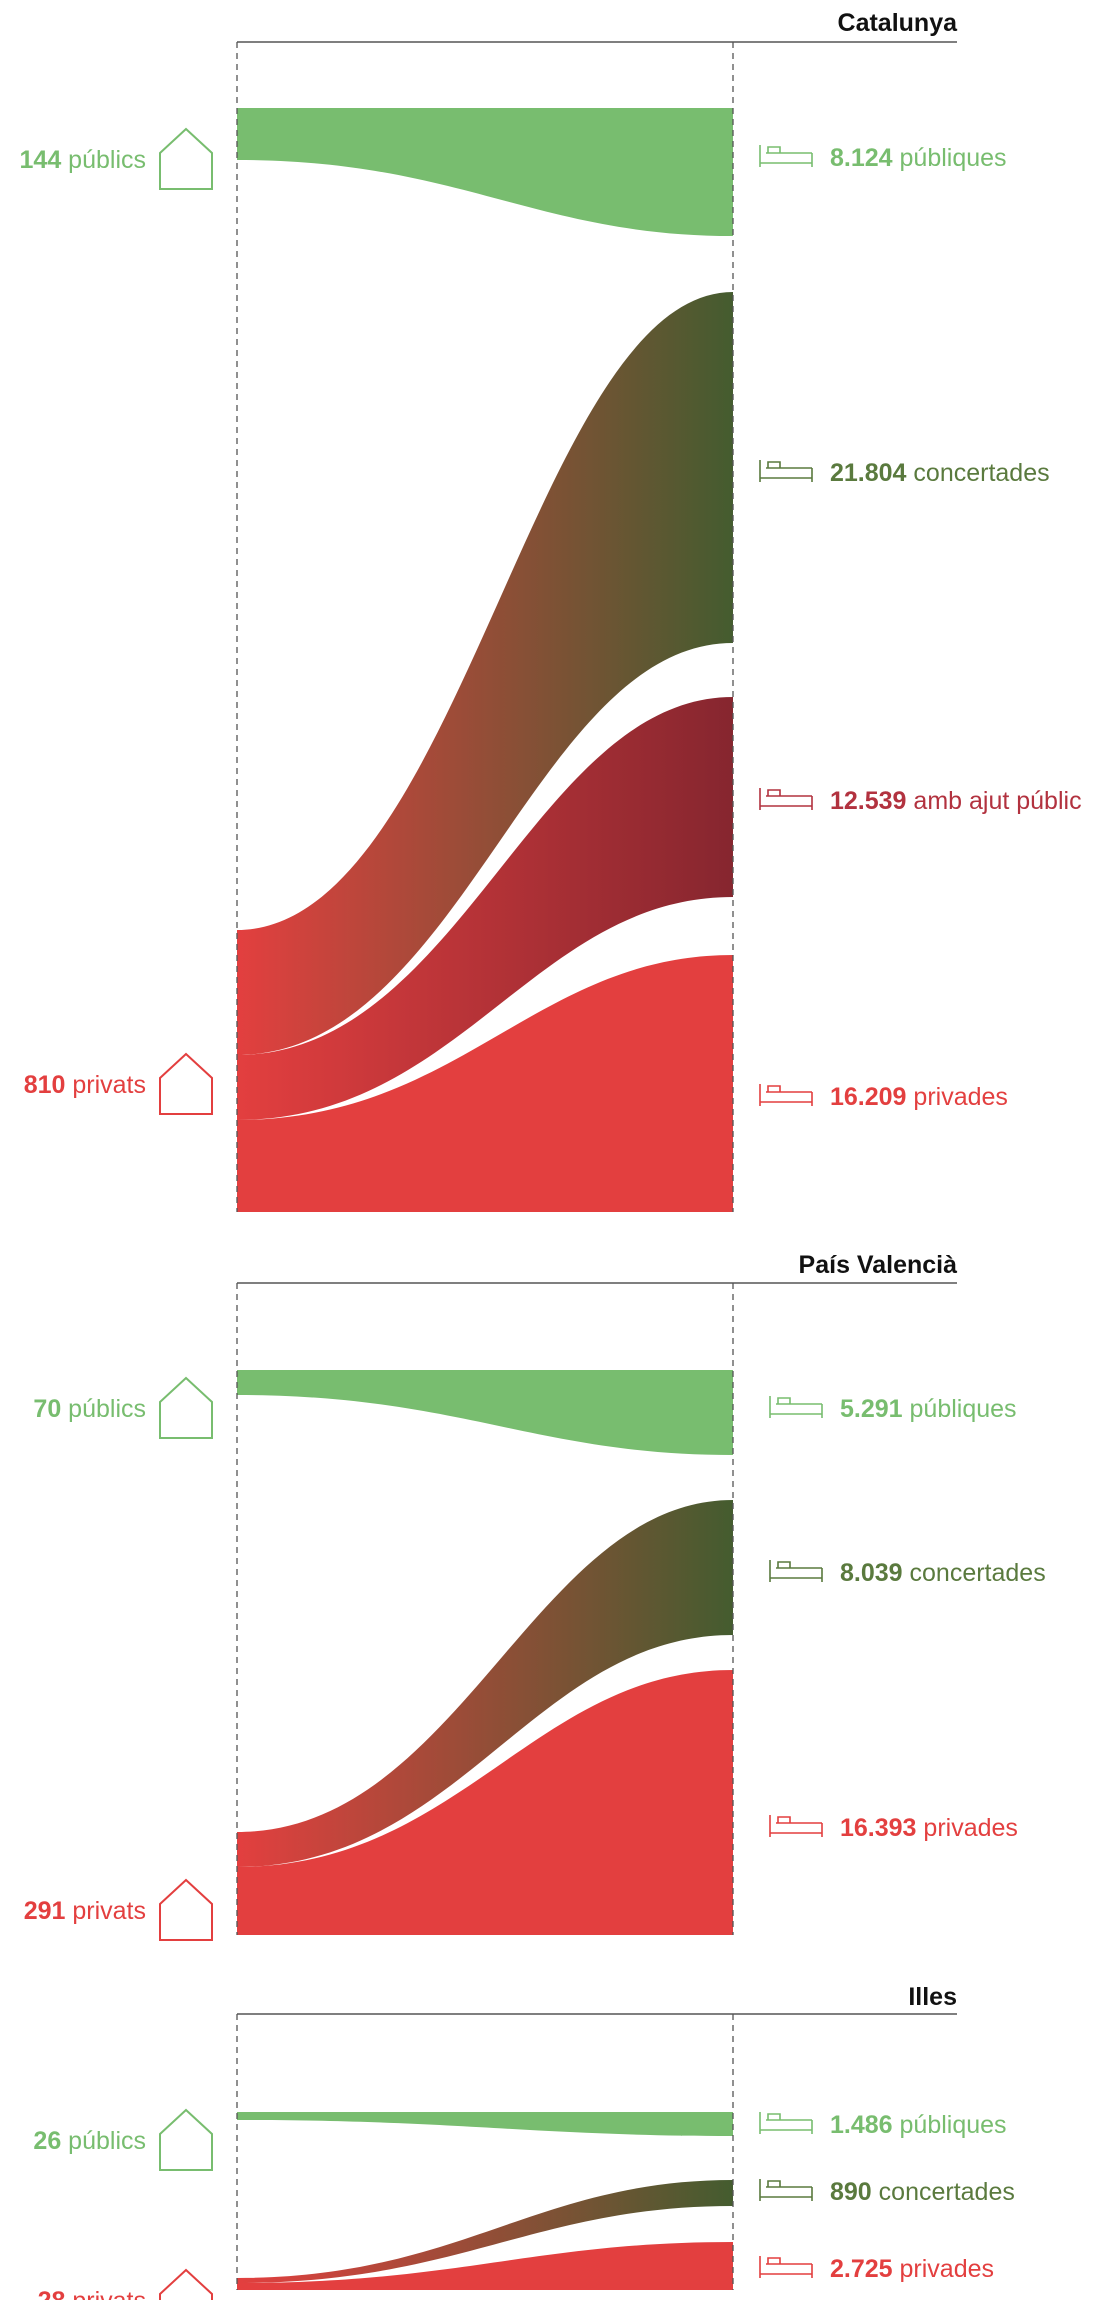  Describe the element at coordinates (928, 1409) in the screenshot. I see `target-label-publiques: 5.291 públiques` at that location.